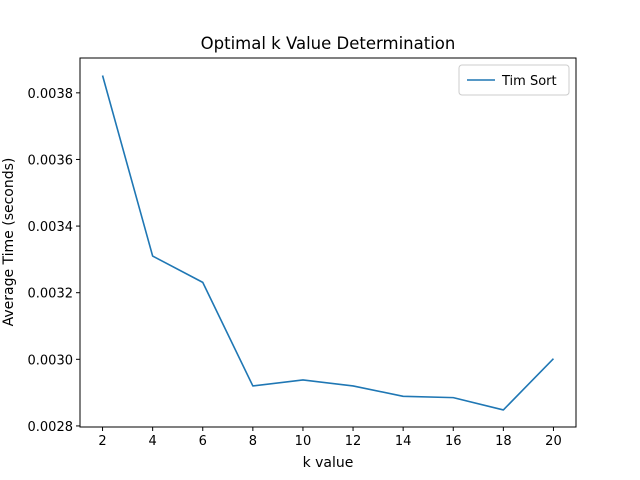 The height and width of the screenshot is (480, 640). What do you see at coordinates (303, 441) in the screenshot?
I see `x-tick-label: 10` at bounding box center [303, 441].